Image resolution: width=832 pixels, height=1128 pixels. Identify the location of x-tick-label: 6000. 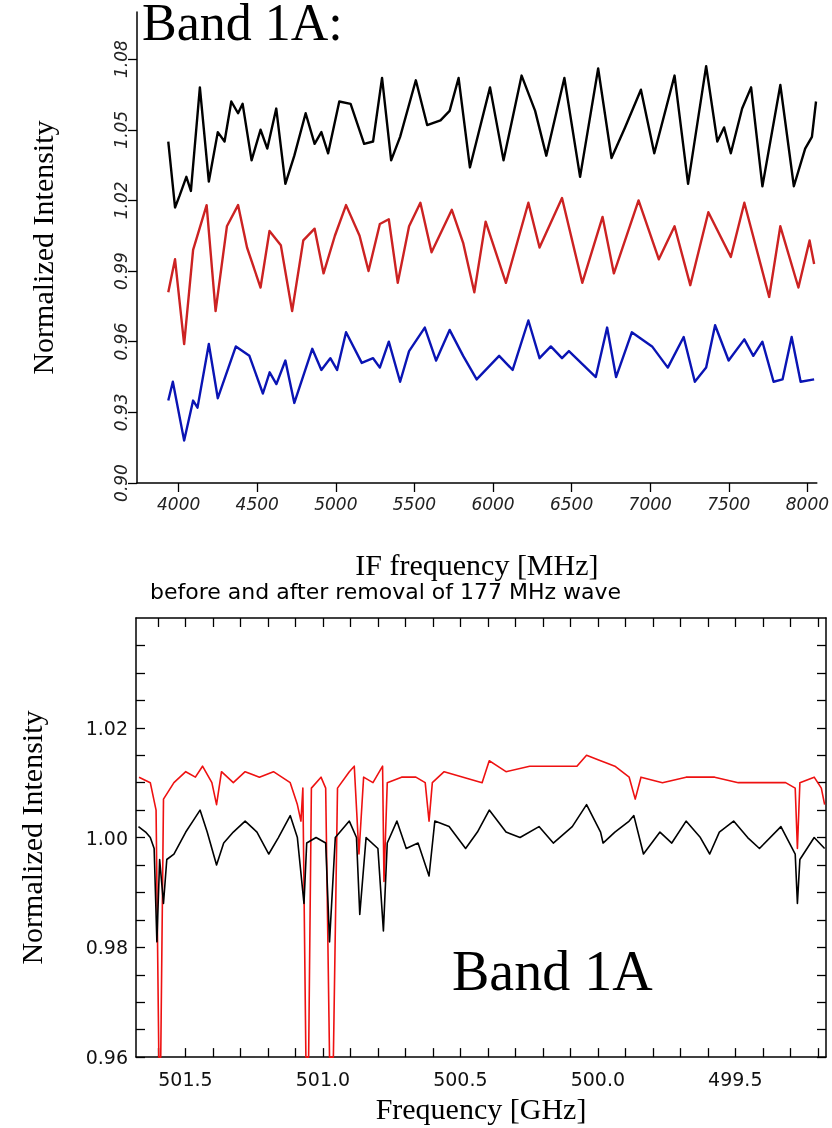
(493, 503).